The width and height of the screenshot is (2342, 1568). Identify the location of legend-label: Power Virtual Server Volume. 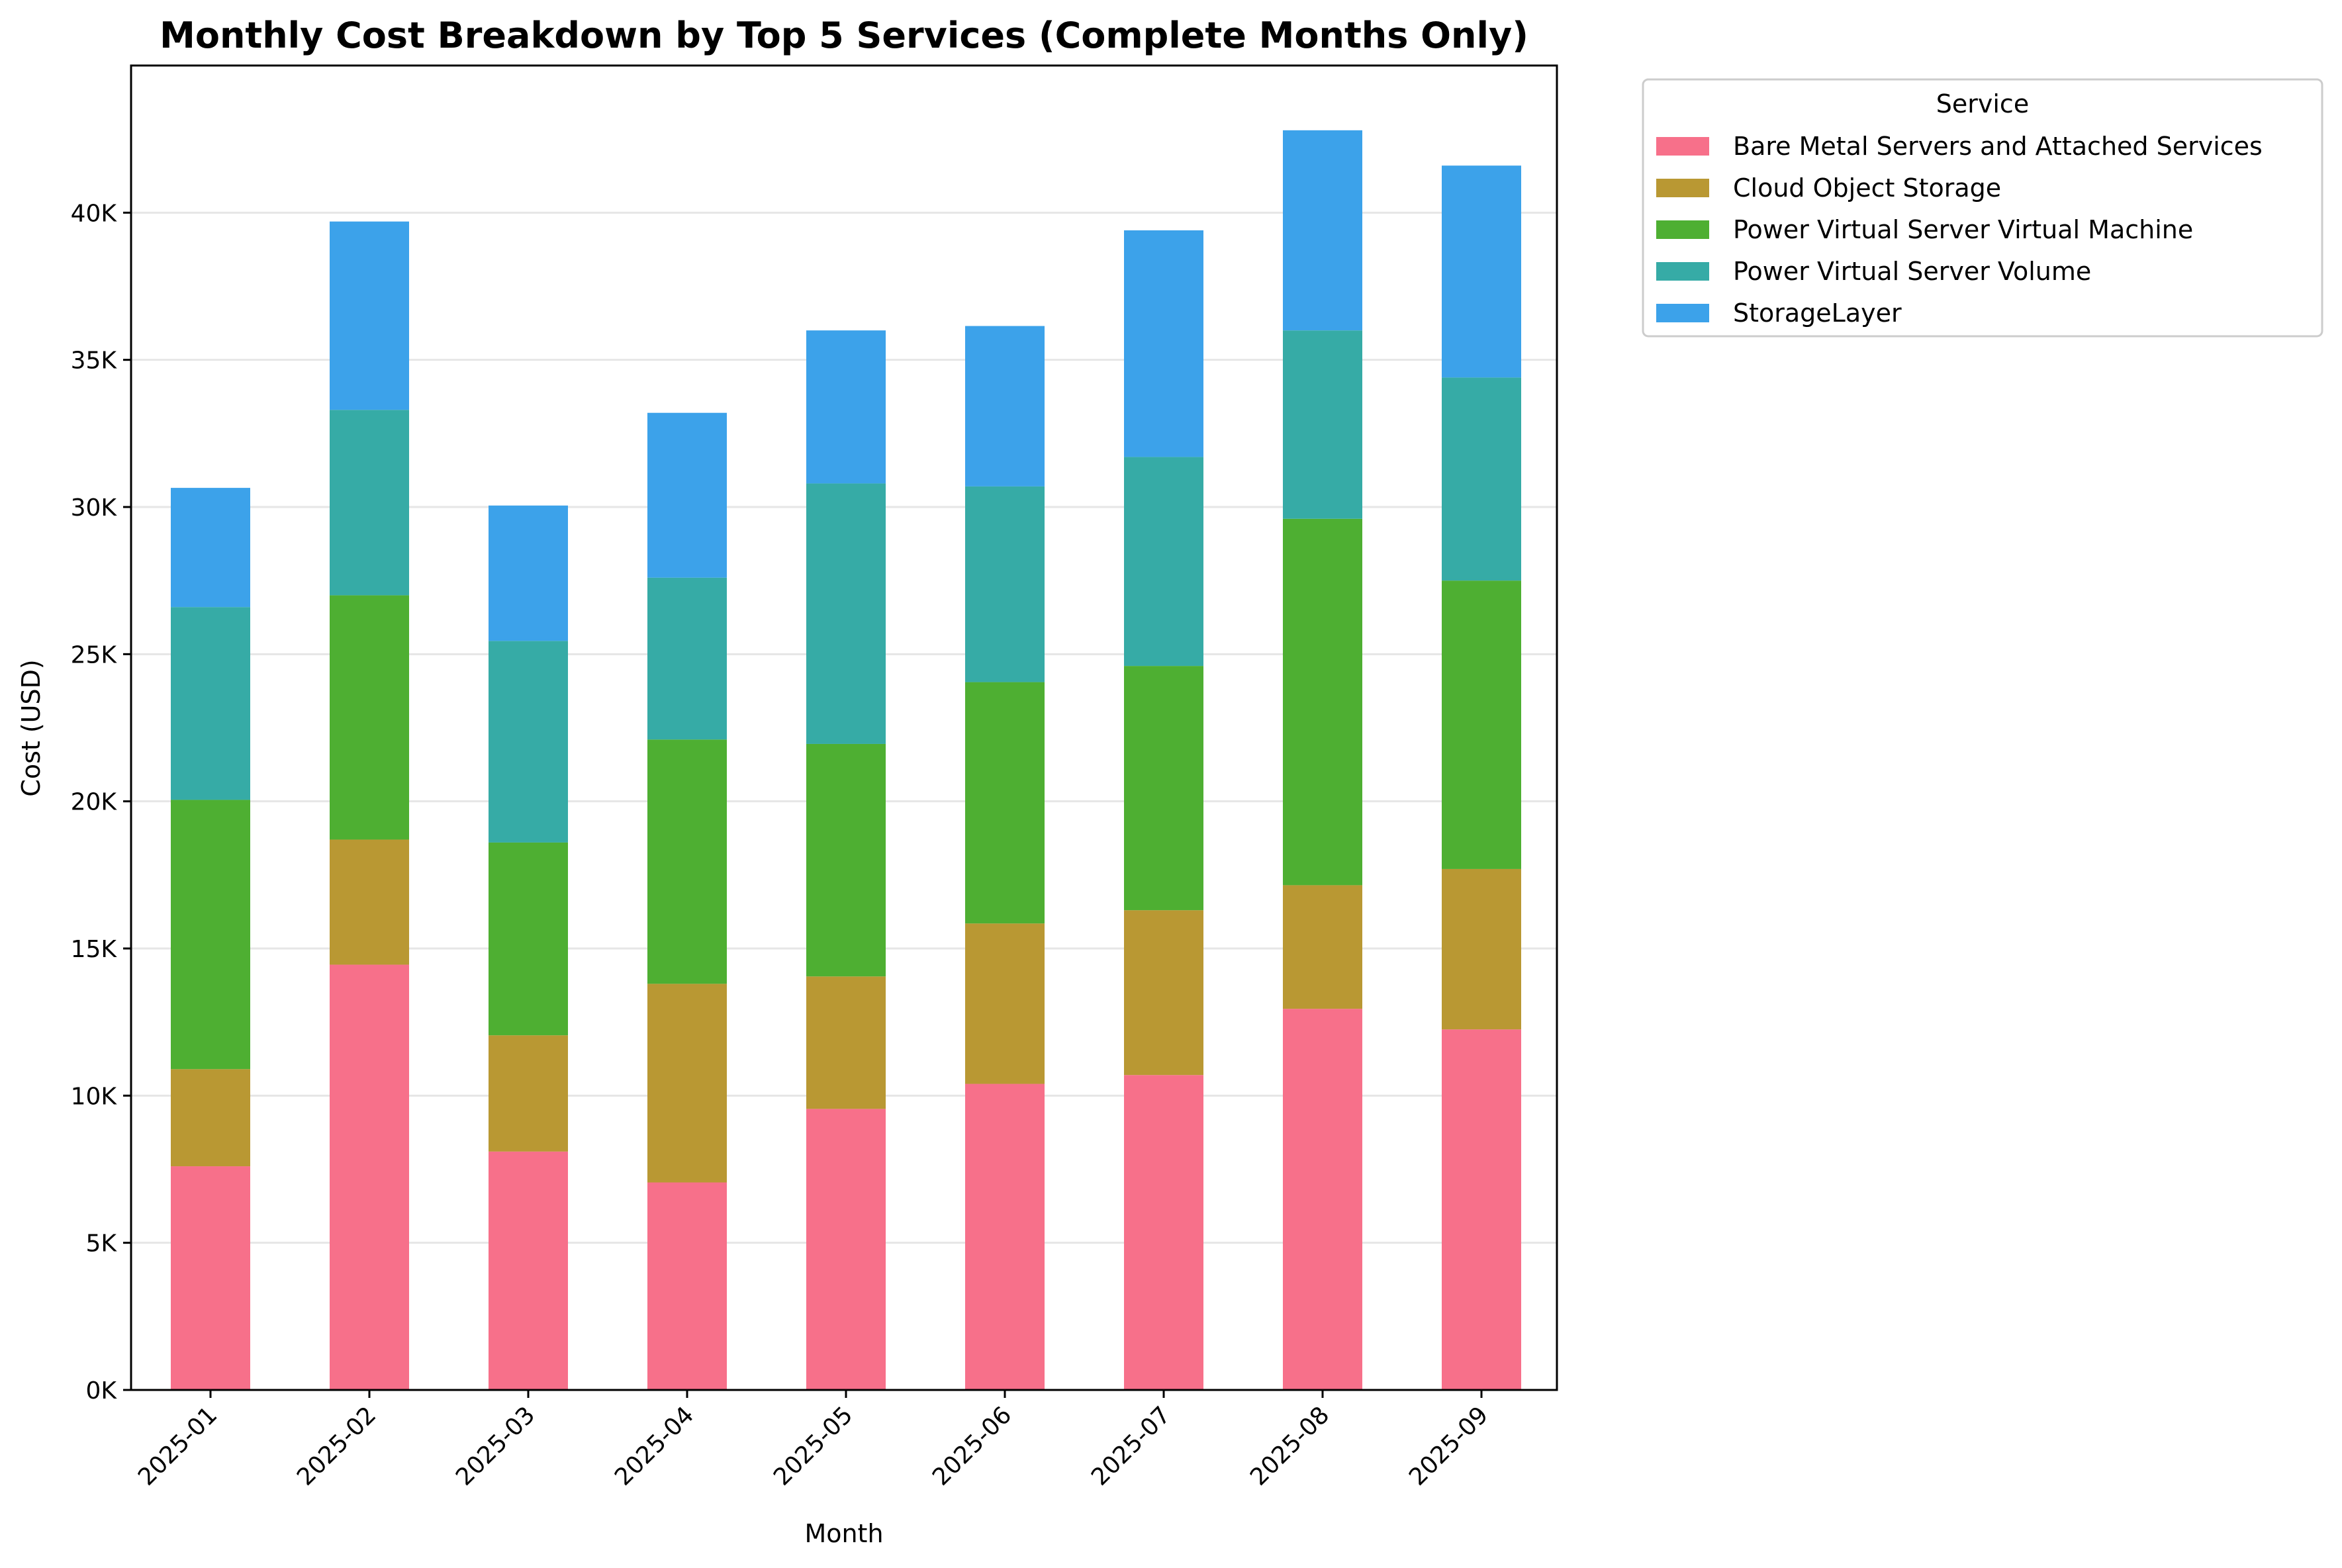
(1912, 271).